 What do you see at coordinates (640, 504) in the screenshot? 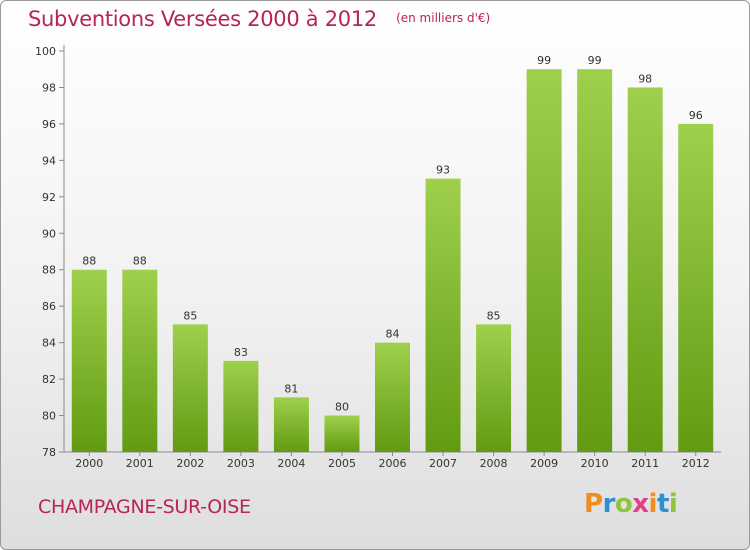
I see `logo-letter: x` at bounding box center [640, 504].